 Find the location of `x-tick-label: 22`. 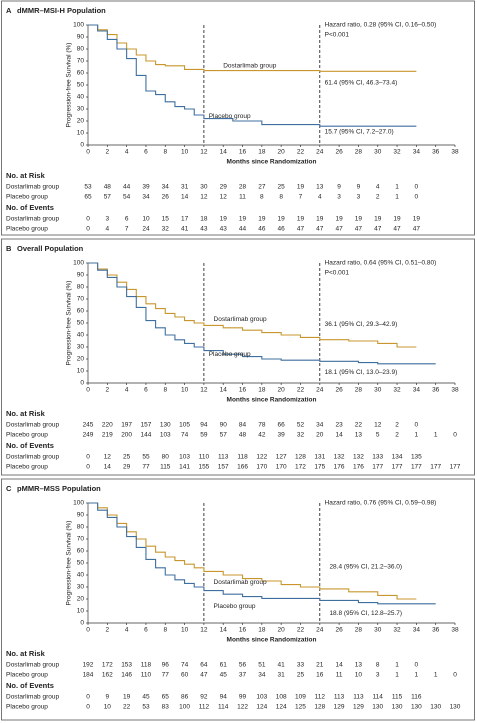

x-tick-label: 22 is located at coordinates (301, 152).